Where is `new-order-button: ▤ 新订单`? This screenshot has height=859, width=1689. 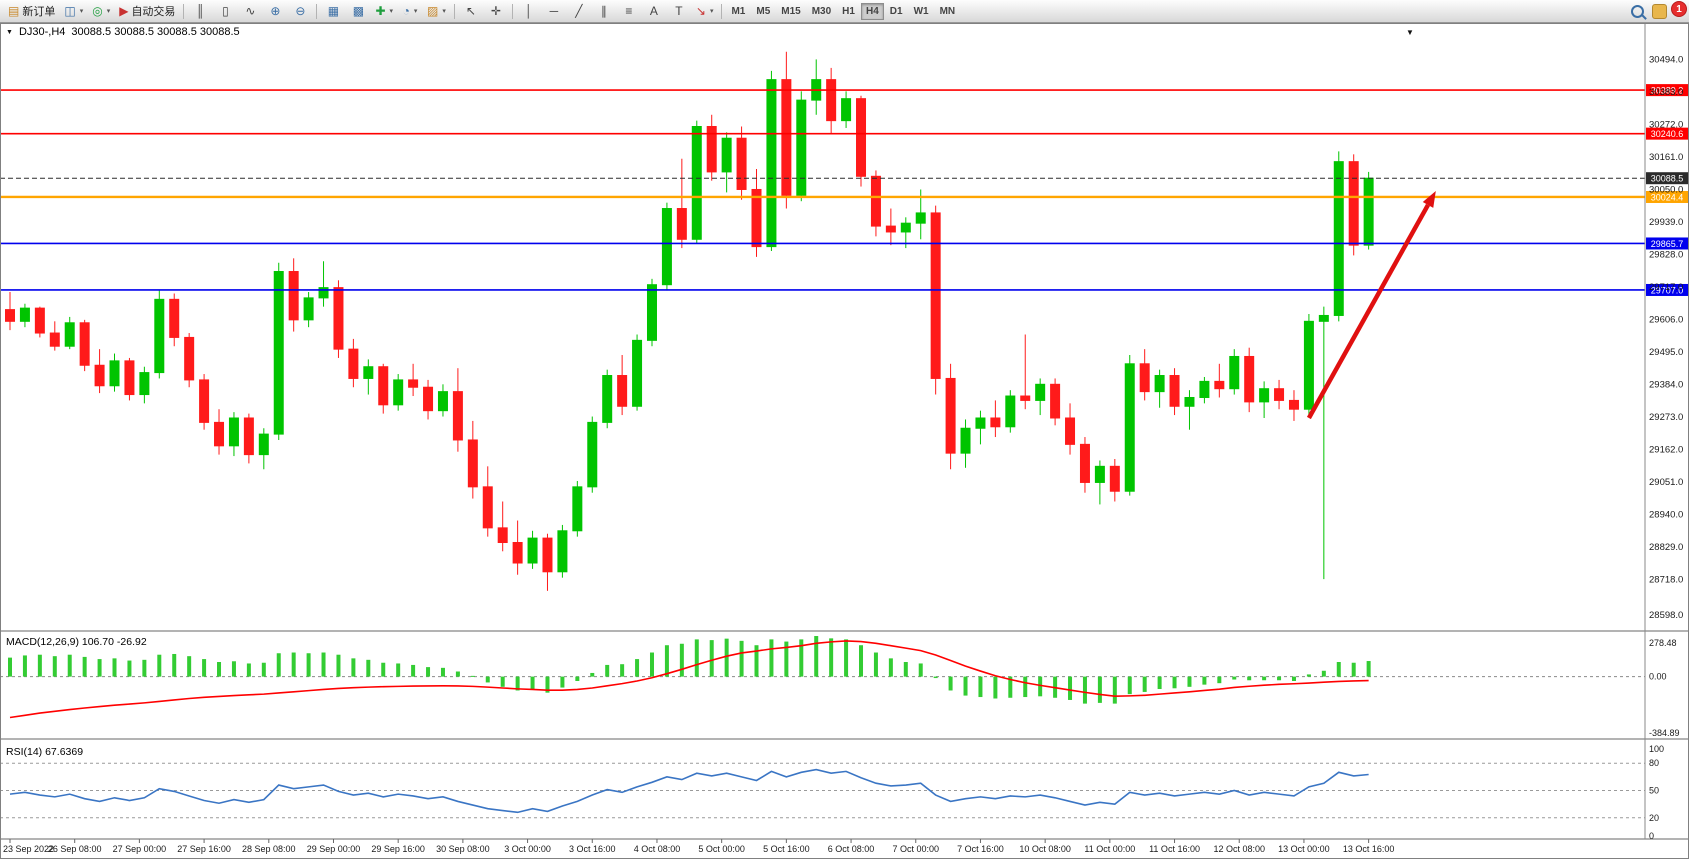 new-order-button: ▤ 新订单 is located at coordinates (31, 11).